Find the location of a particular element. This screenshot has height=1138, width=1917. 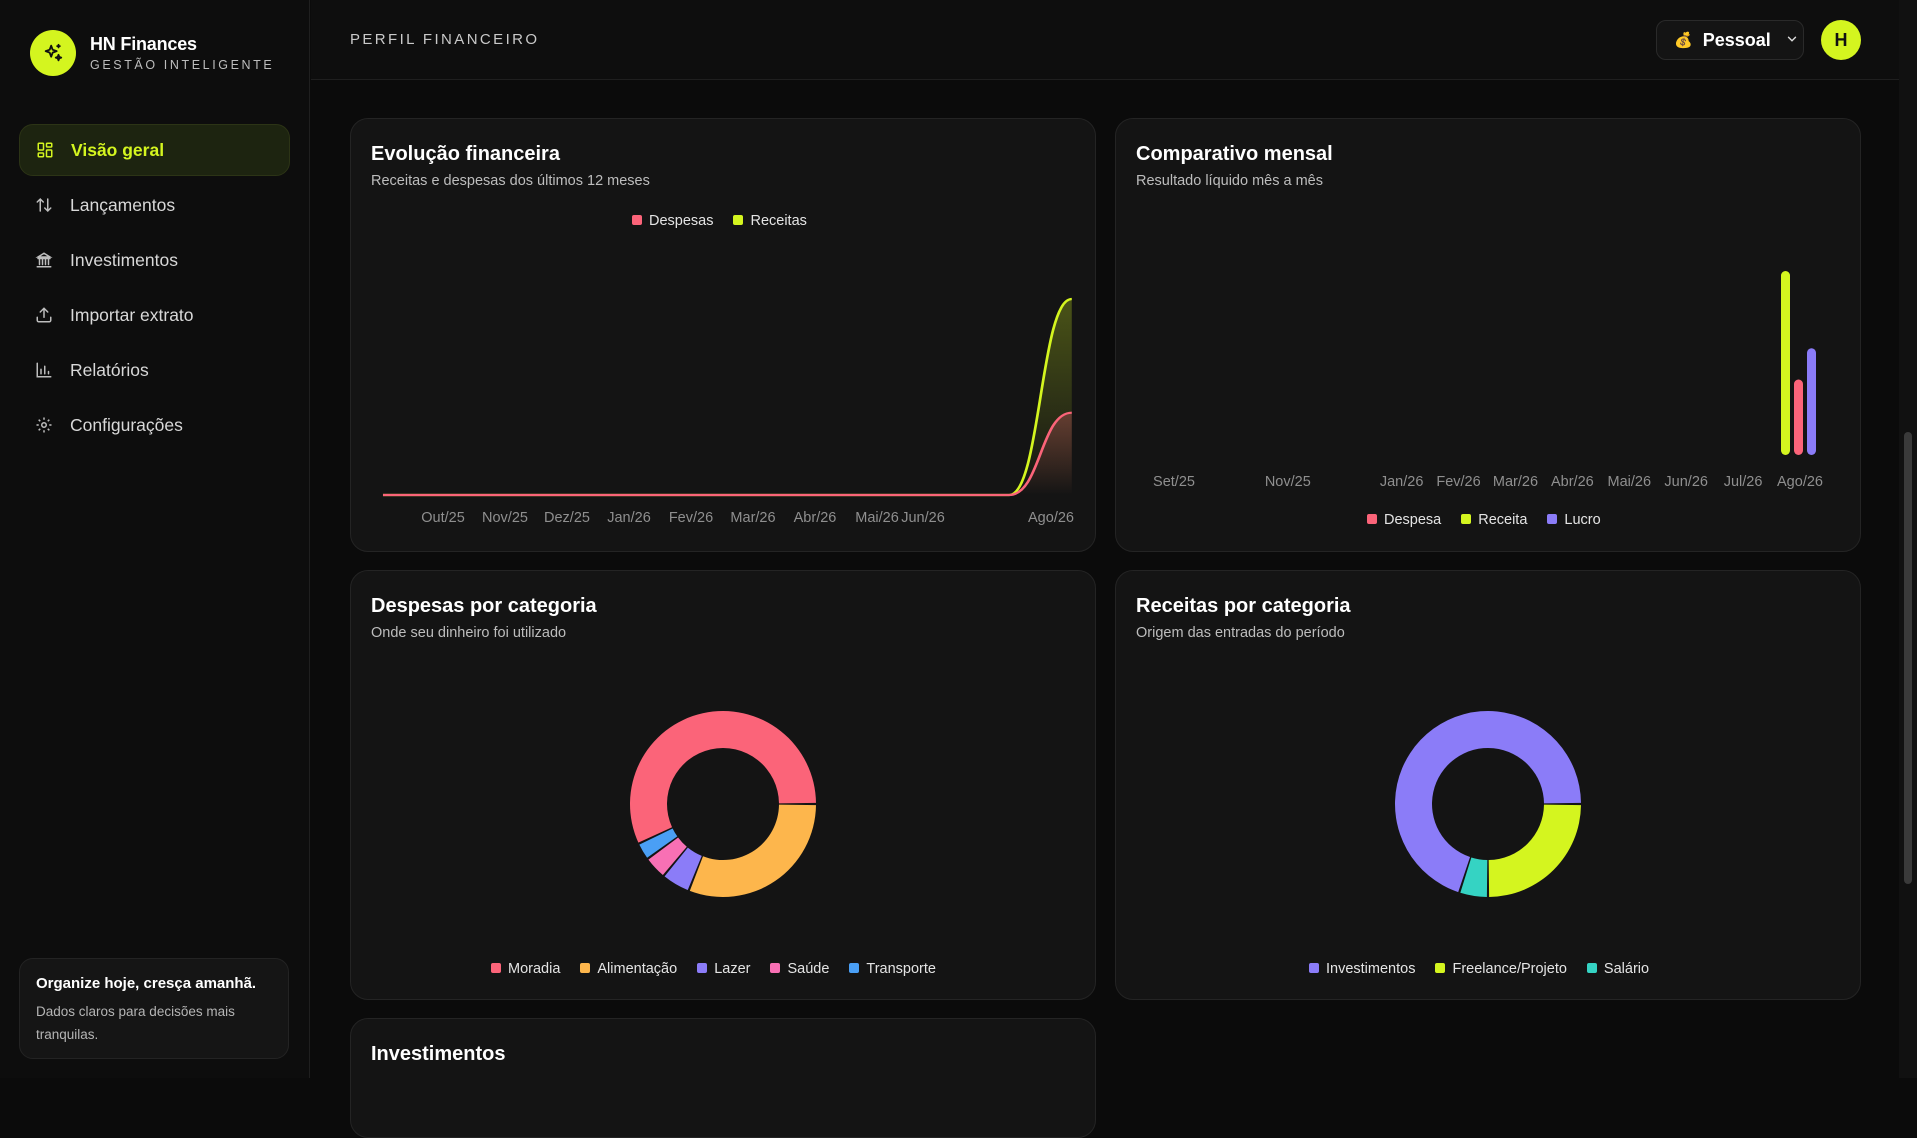

legend-item-despesa: Despesa is located at coordinates (1404, 520).